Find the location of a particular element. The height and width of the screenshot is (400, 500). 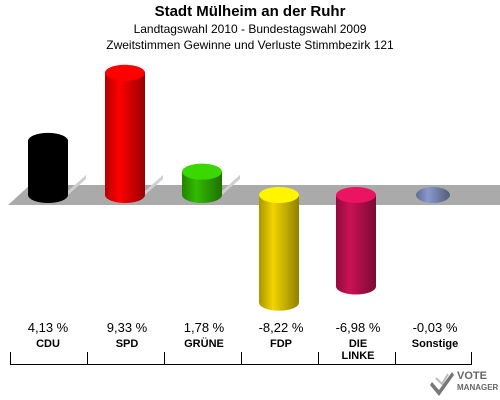

value-label-gruene: 1,78 % is located at coordinates (204, 327).